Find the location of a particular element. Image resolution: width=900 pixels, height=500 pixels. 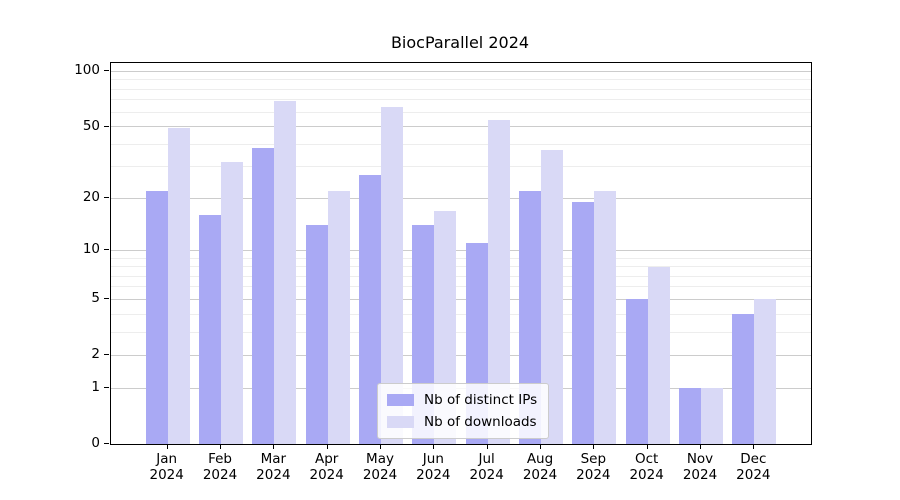

legend-item-distinct-ips: Nb of distinct IPs is located at coordinates (463, 400).